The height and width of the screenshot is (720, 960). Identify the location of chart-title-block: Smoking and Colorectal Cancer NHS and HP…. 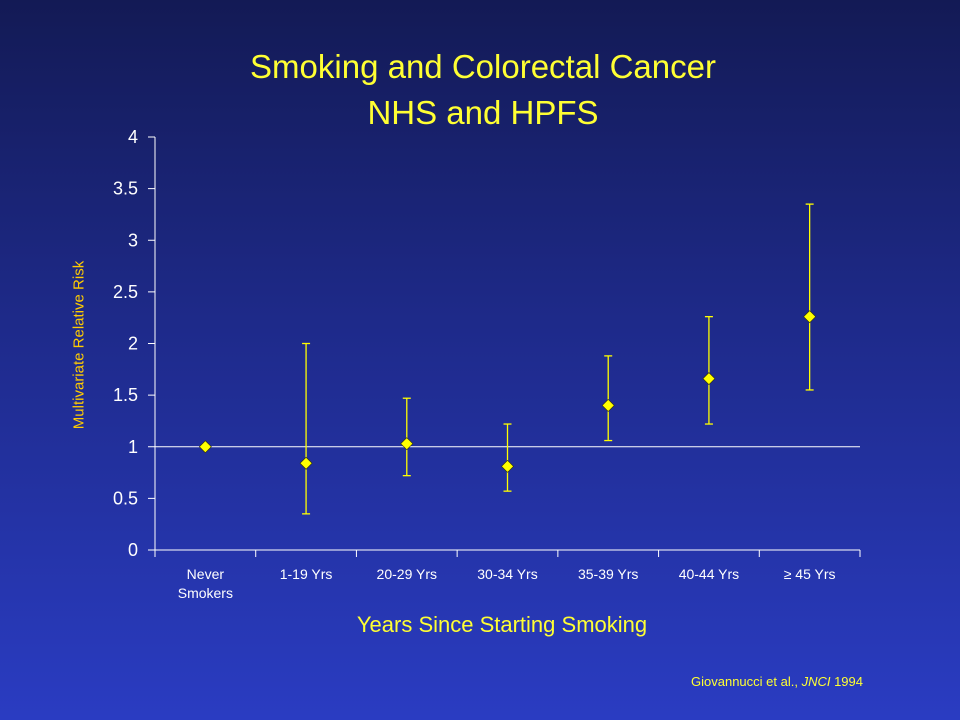
(480, 90).